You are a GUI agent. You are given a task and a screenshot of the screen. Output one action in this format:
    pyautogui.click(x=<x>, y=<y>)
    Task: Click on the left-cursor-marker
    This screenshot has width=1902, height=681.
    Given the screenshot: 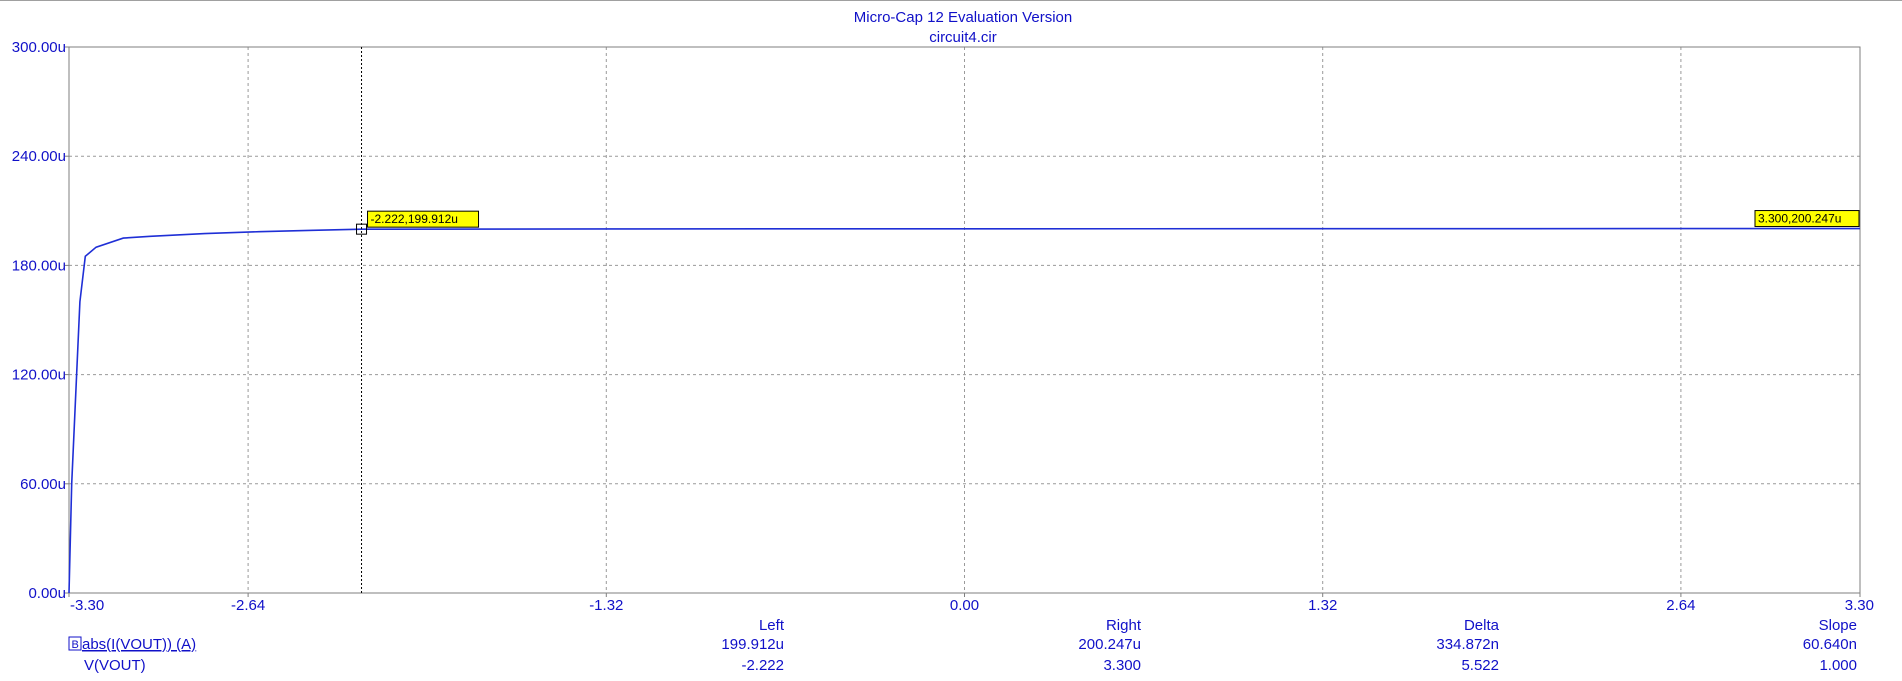 What is the action you would take?
    pyautogui.click(x=362, y=229)
    